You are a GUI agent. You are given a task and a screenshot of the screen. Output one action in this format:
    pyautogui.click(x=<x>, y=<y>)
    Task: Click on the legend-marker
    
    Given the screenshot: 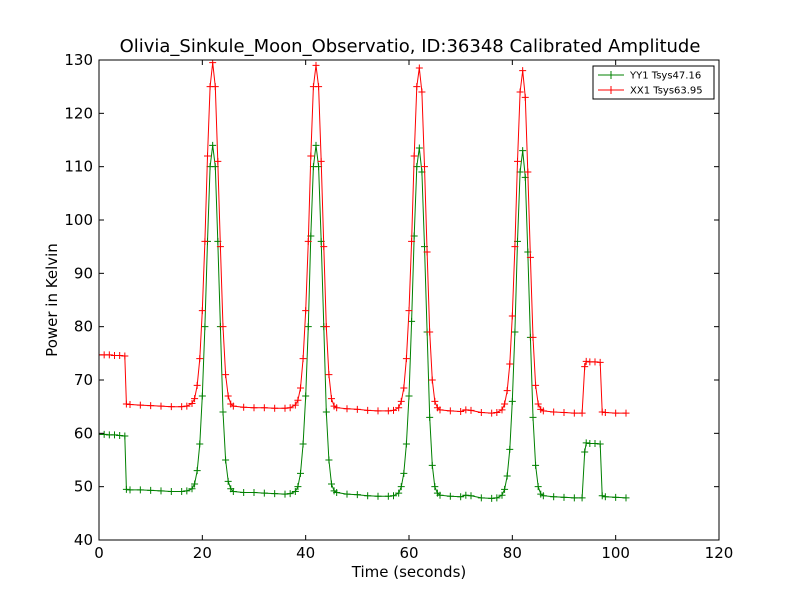 What is the action you would take?
    pyautogui.click(x=611, y=75)
    